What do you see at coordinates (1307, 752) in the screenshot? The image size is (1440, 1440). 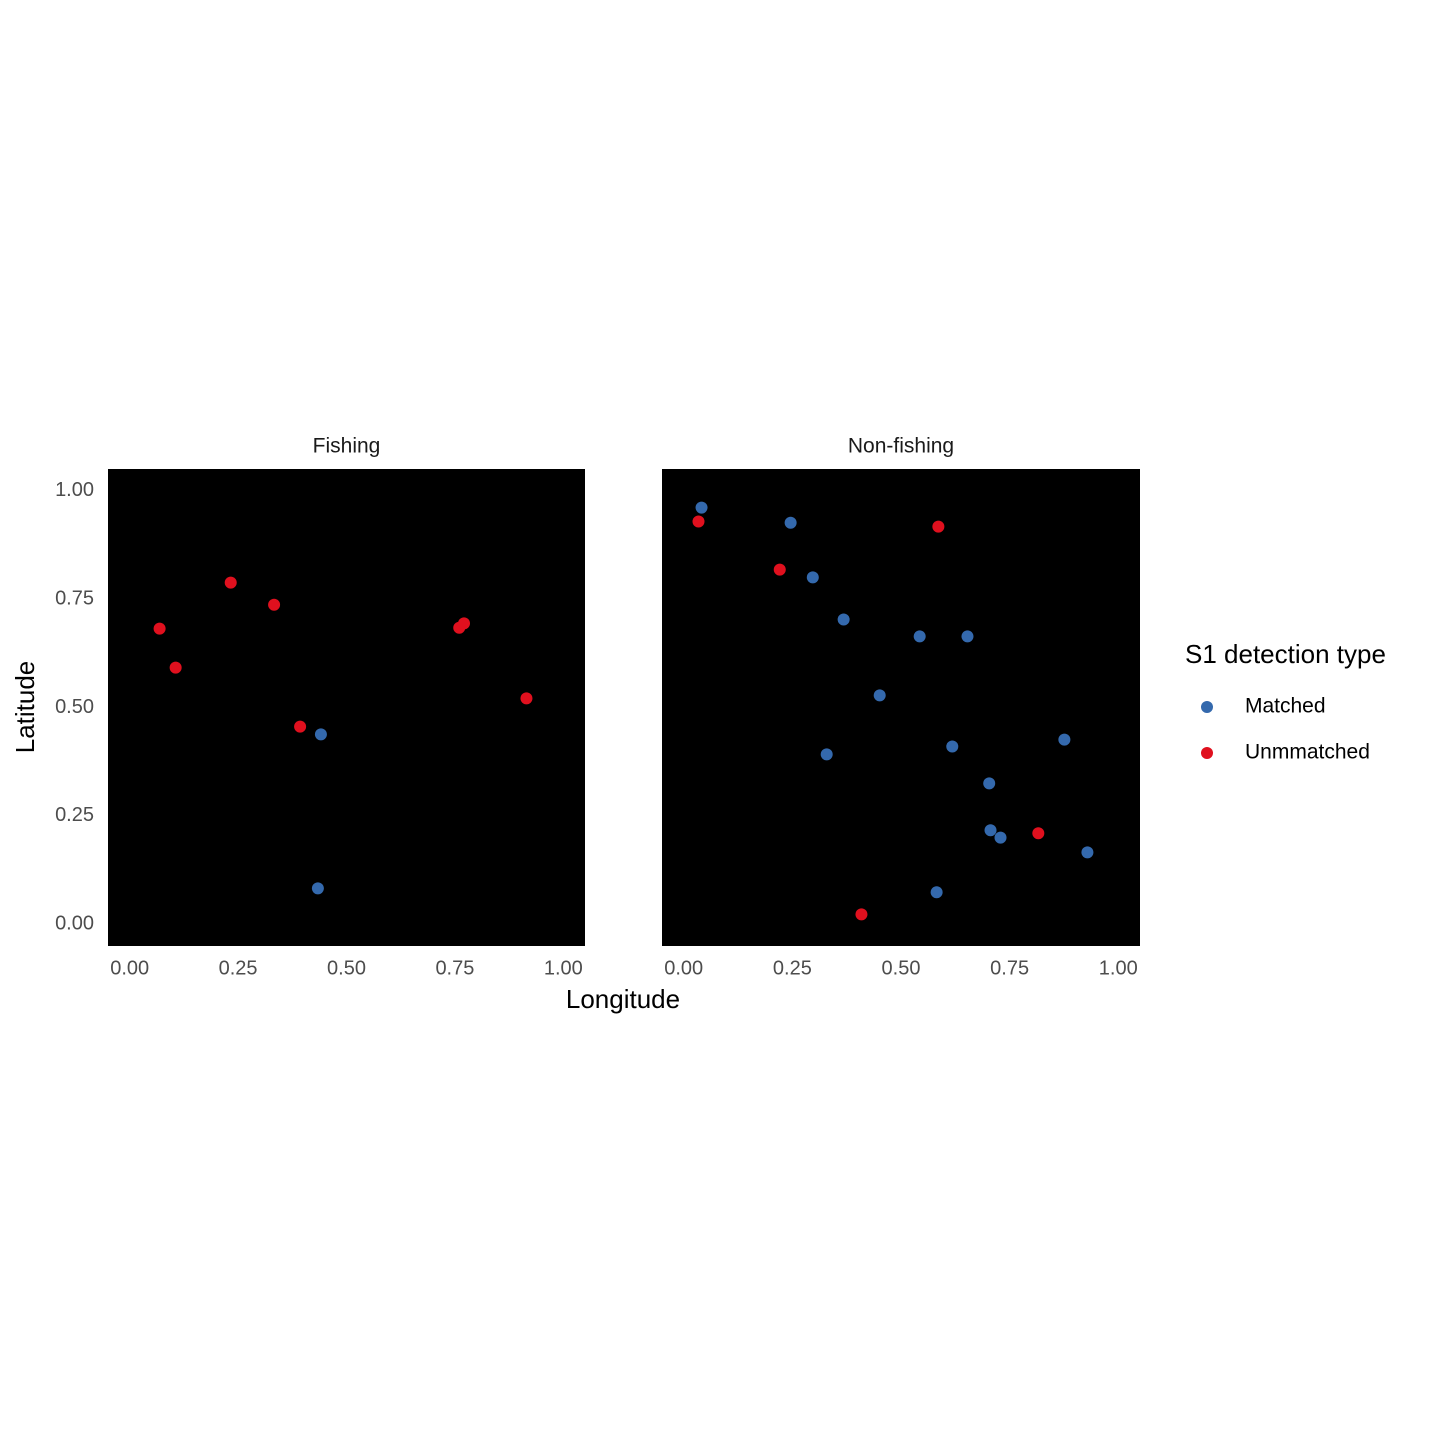 I see `legend-label: Unmmatched` at bounding box center [1307, 752].